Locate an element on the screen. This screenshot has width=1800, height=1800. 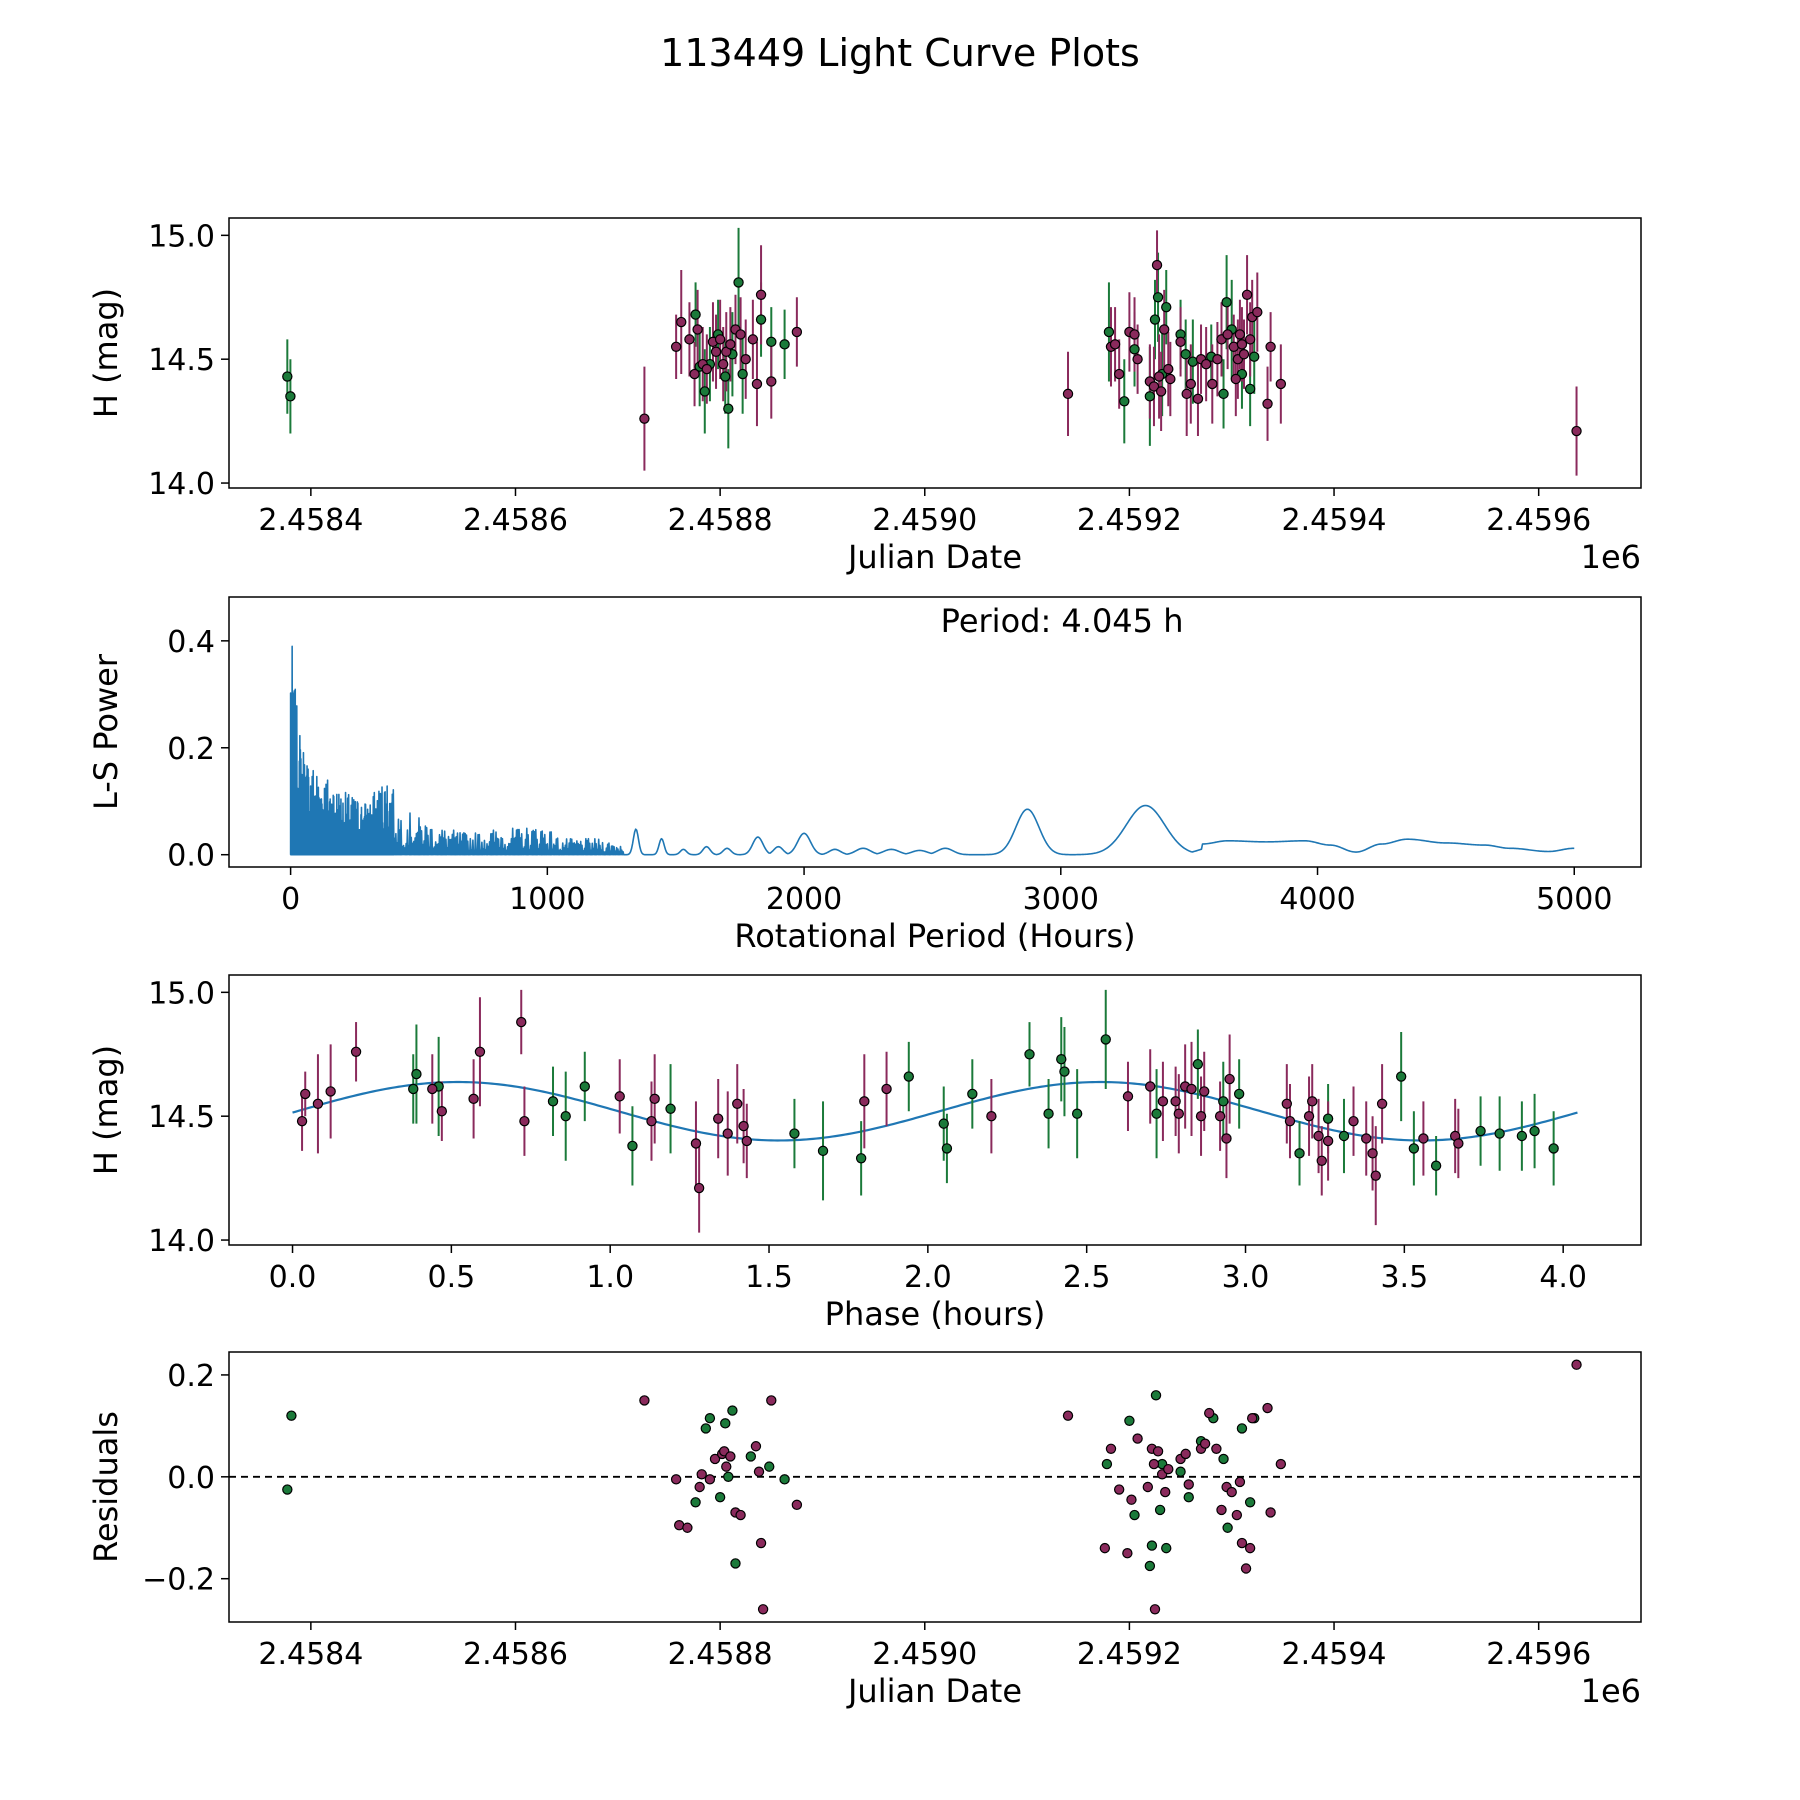
x-offset-label: 1e6 is located at coordinates (1611, 1691).